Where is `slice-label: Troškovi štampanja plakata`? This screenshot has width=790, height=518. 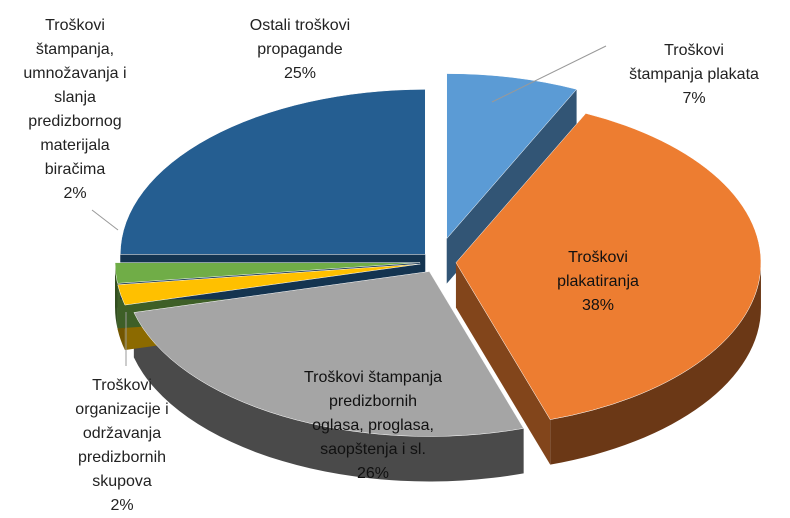 slice-label: Troškovi štampanja plakata is located at coordinates (694, 62).